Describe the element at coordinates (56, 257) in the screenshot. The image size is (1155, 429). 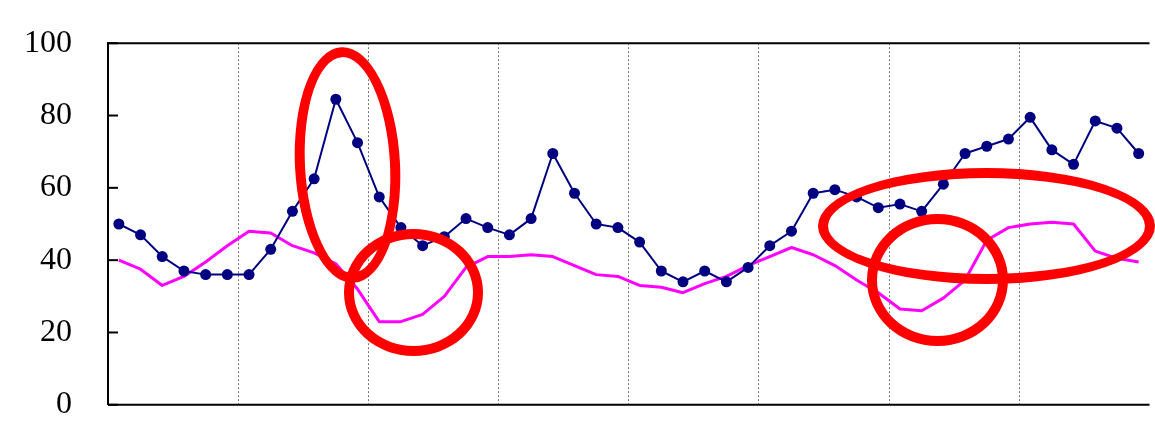
I see `y-tick-label: 40` at that location.